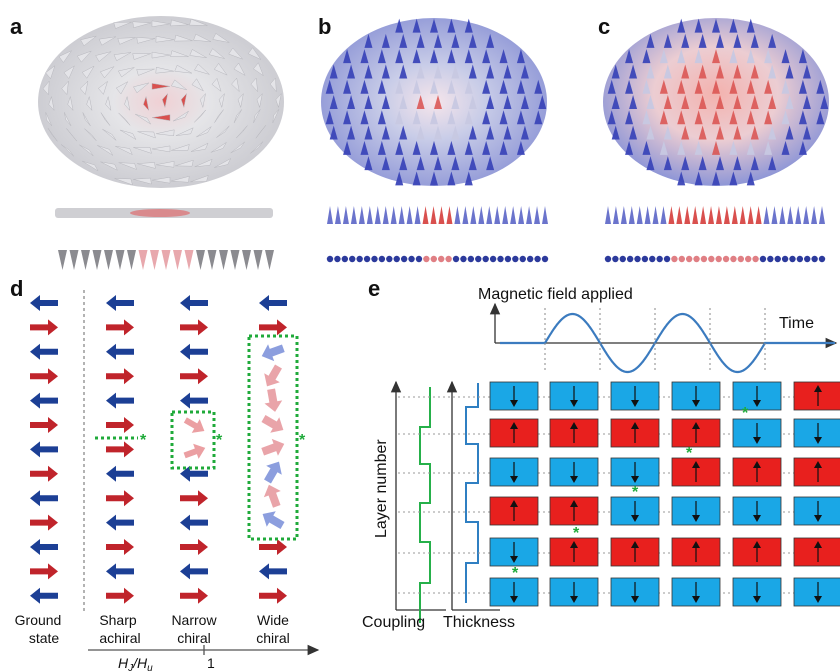 This screenshot has width=840, height=671. What do you see at coordinates (302, 440) in the screenshot?
I see `wide-wall-star: *` at bounding box center [302, 440].